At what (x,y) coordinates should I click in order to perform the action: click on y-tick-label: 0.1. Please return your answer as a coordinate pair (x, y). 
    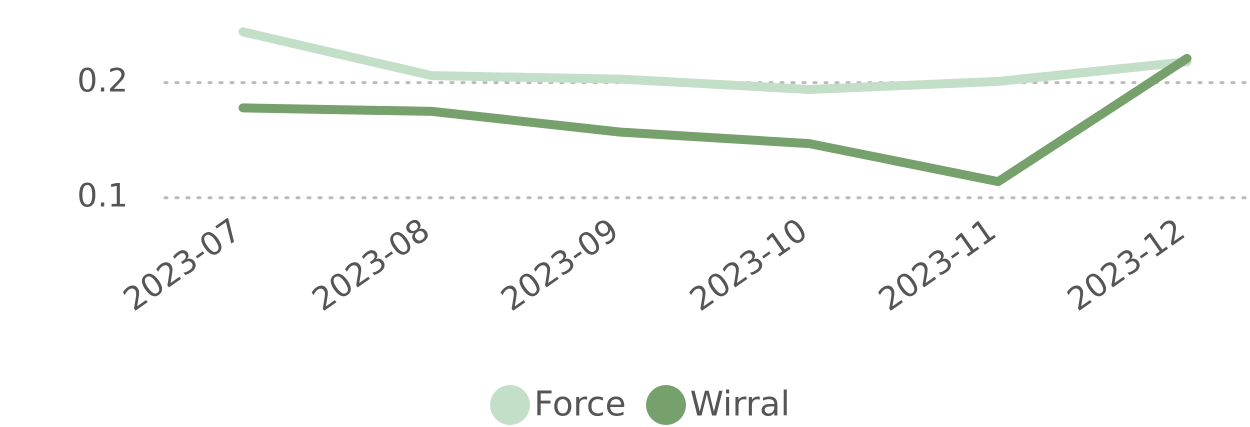
    Looking at the image, I should click on (102, 196).